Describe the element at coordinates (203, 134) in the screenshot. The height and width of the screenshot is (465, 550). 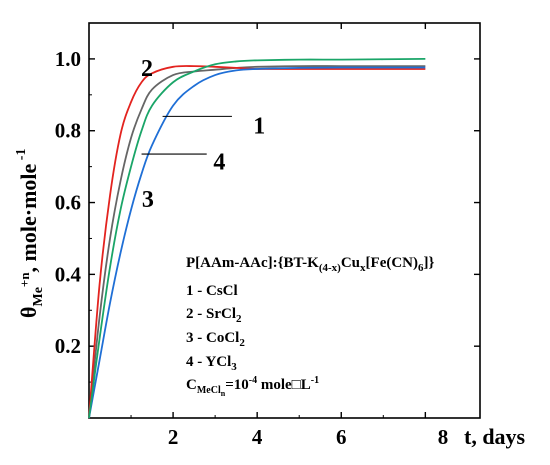
I see `curve-labels: 1 2 3 4` at that location.